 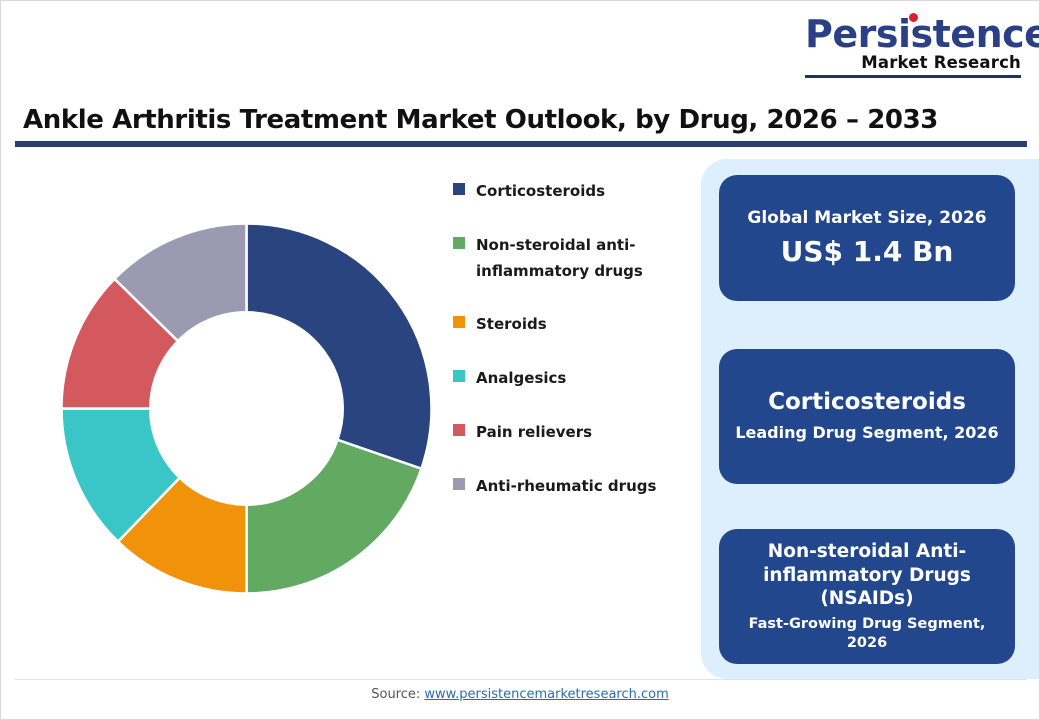 I want to click on legend-item-pain-relievers: Pain relievers, so click(x=570, y=433).